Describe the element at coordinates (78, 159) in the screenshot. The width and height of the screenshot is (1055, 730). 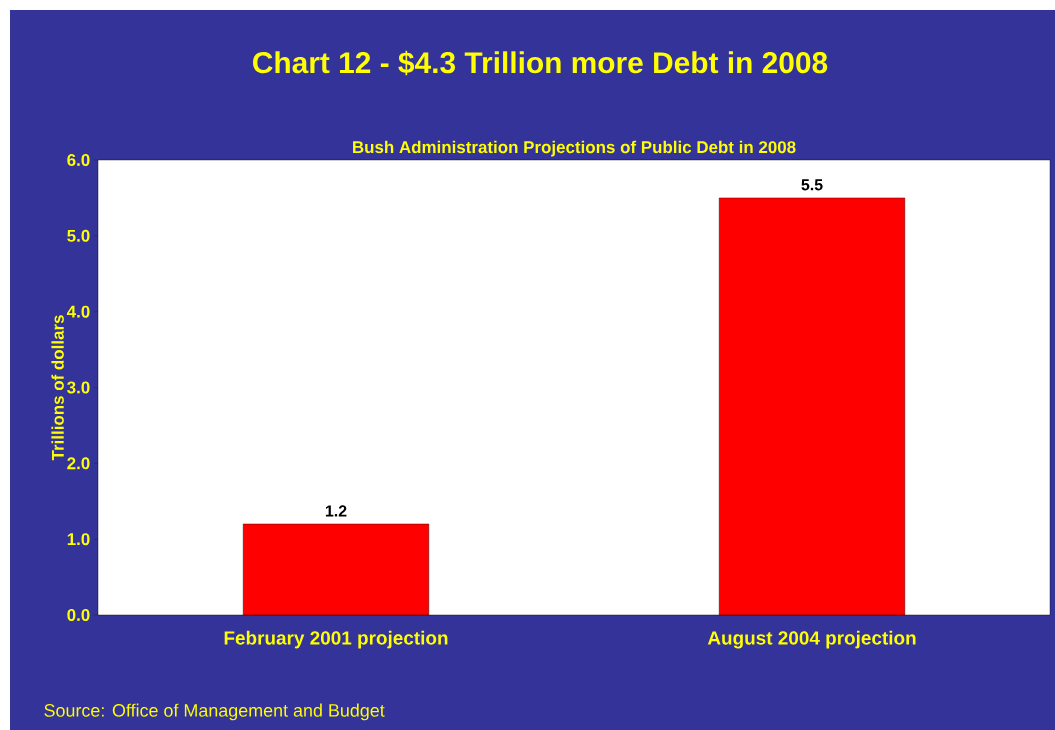
I see `y-tick-label: 6.0` at that location.